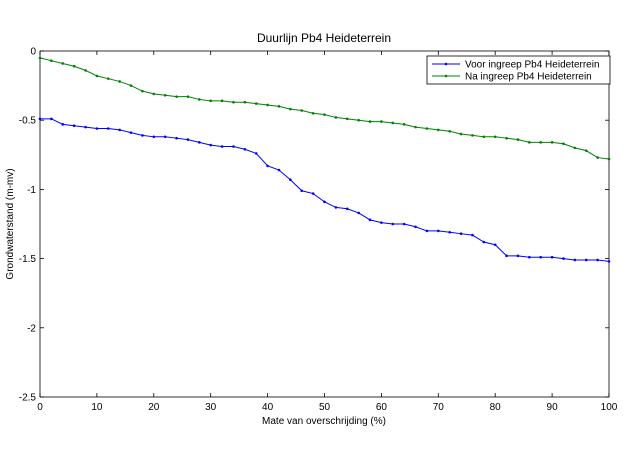 Image resolution: width=624 pixels, height=468 pixels. I want to click on x-tick-label: 100, so click(609, 407).